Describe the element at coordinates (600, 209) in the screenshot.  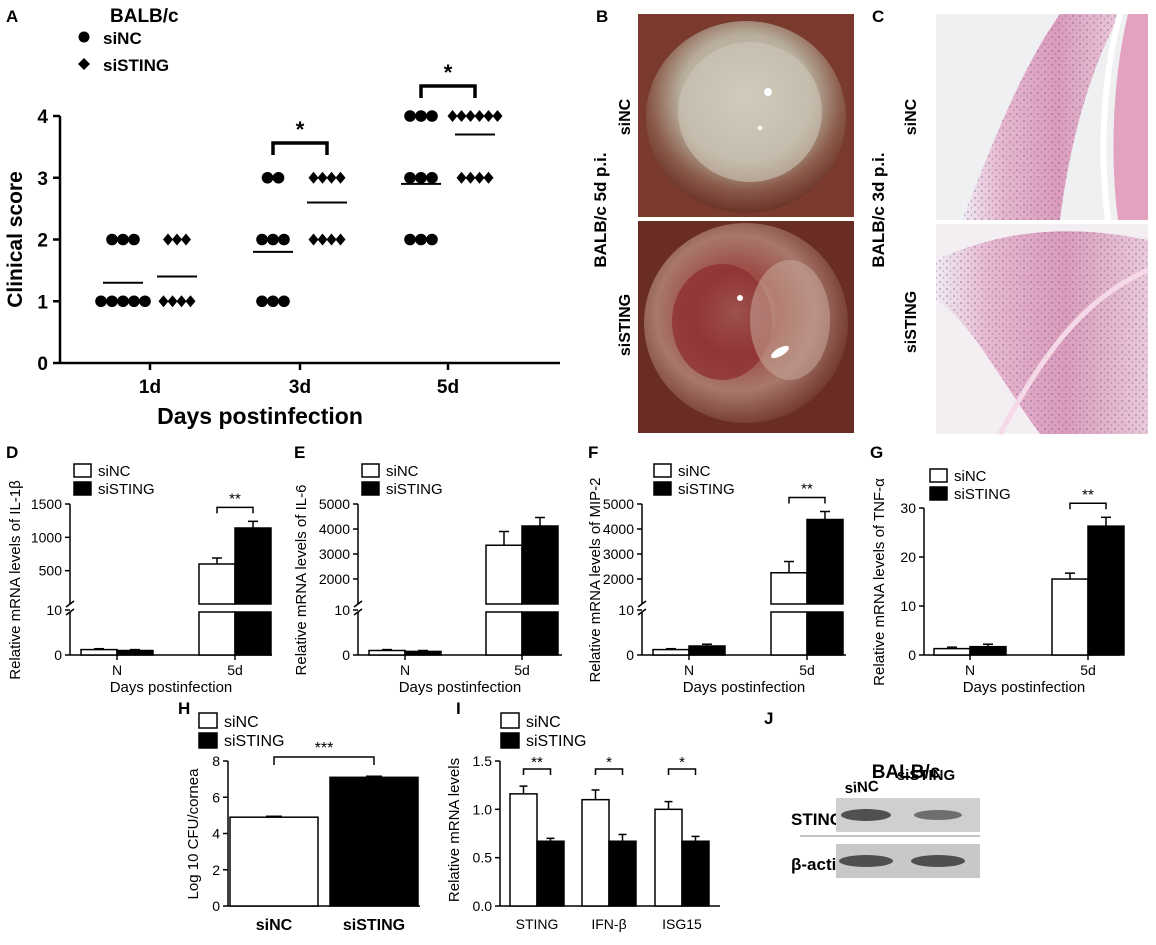
I see `photo-b-side-label: BALB/c 5d p.i.` at that location.